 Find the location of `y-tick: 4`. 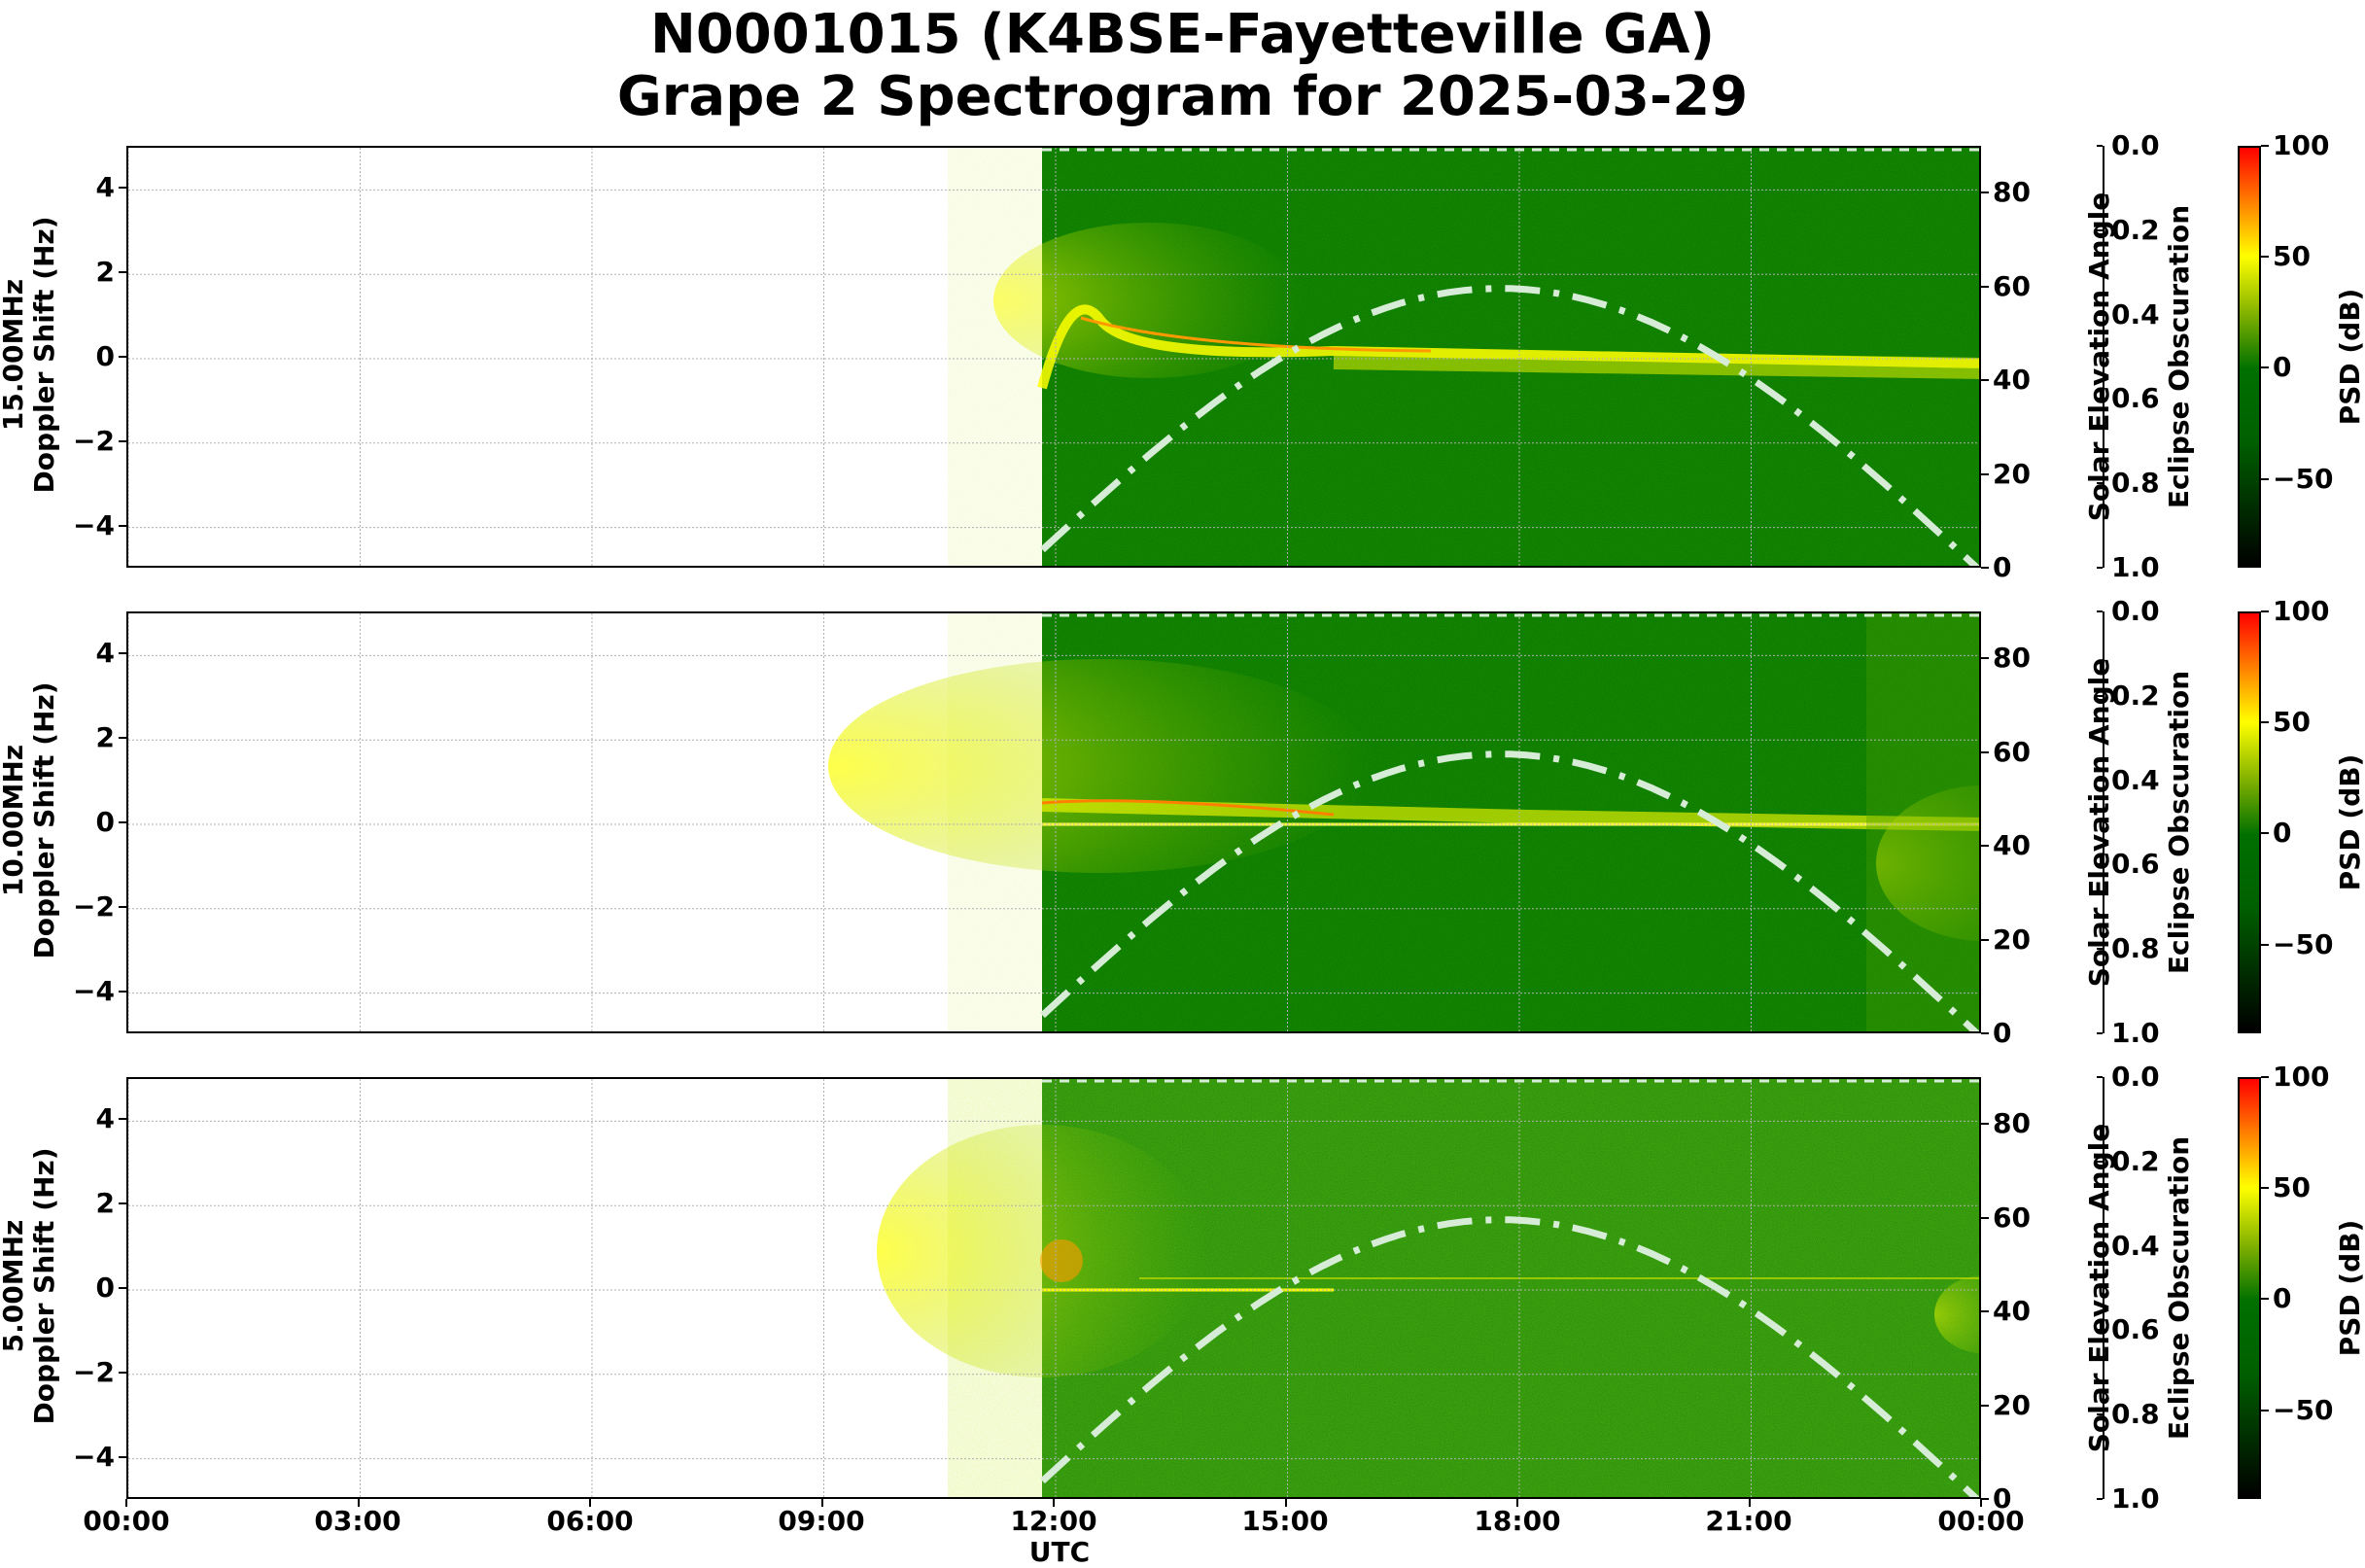

y-tick: 4 is located at coordinates (105, 1118).